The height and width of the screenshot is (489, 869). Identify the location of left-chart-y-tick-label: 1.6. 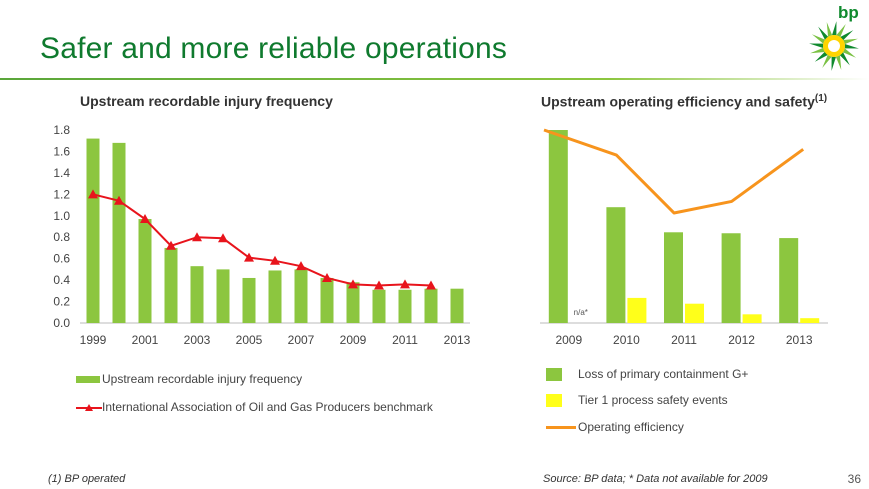
(61, 151).